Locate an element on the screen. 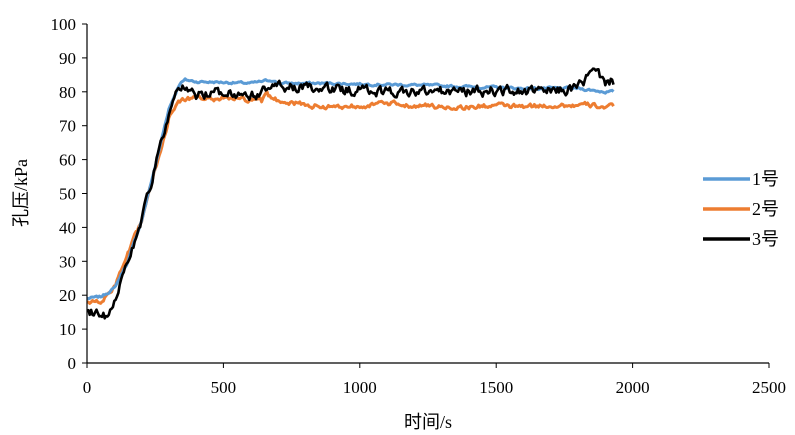 Image resolution: width=795 pixels, height=435 pixels. legend-label-2: 2号 is located at coordinates (765, 209).